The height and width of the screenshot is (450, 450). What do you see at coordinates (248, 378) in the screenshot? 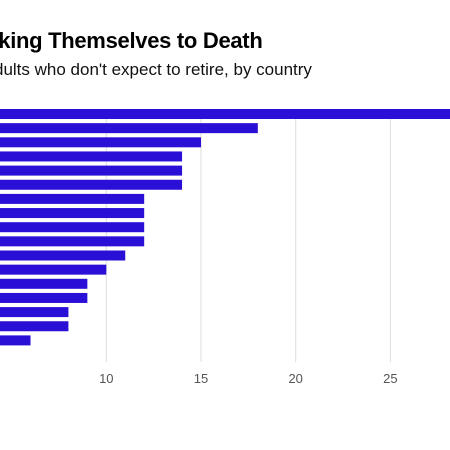
I see `x-axis-ticks: 10 15 20 25` at bounding box center [248, 378].